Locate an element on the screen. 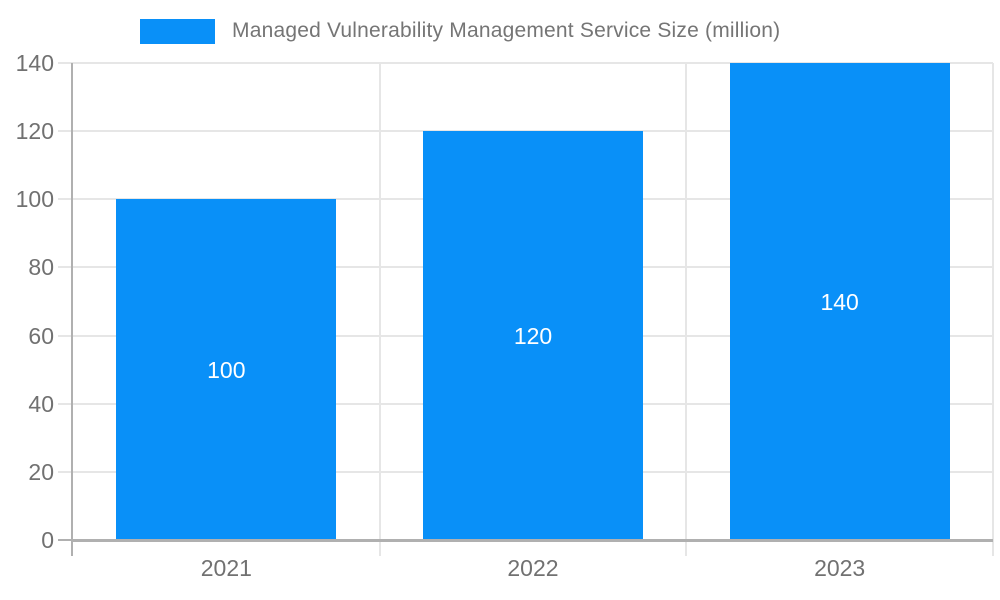  y-axis-label: 100 is located at coordinates (34, 199).